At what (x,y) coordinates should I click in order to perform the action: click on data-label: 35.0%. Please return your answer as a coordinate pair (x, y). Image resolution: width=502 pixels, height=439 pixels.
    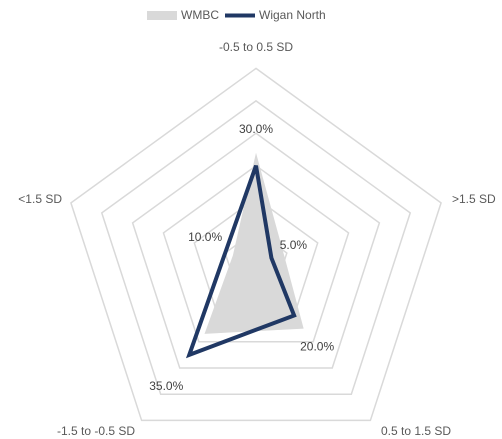
    Looking at the image, I should click on (166, 386).